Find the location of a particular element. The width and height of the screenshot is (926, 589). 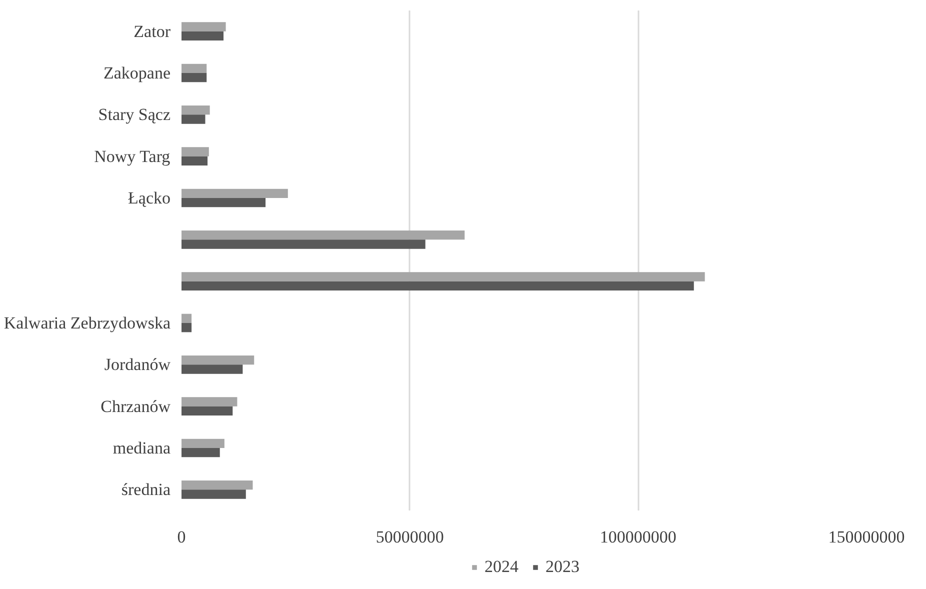

x-tick-label: 100000000 is located at coordinates (638, 537).